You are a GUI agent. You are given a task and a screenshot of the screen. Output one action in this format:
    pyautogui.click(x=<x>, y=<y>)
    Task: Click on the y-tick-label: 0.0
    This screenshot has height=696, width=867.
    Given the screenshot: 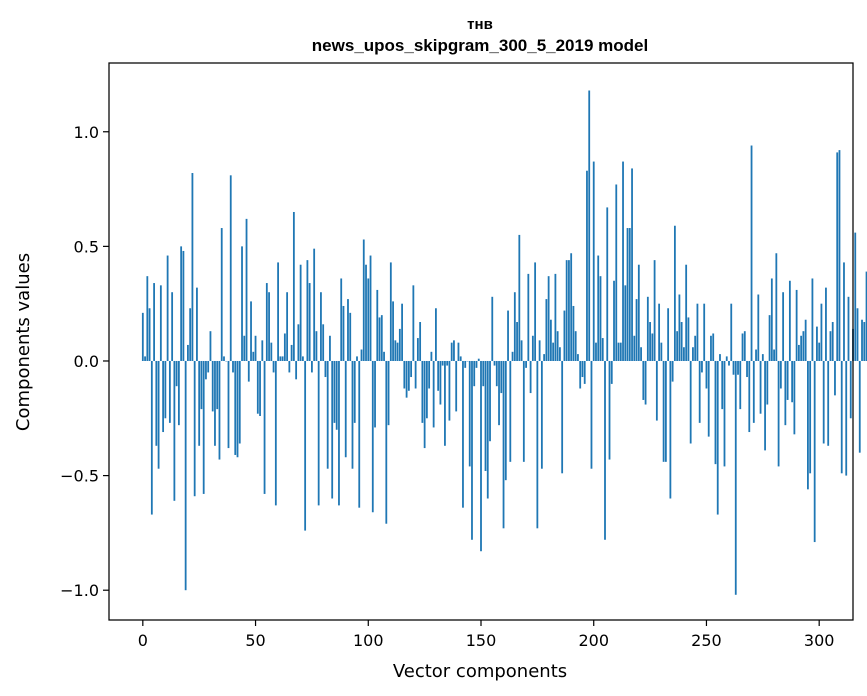 What is the action you would take?
    pyautogui.click(x=86, y=361)
    